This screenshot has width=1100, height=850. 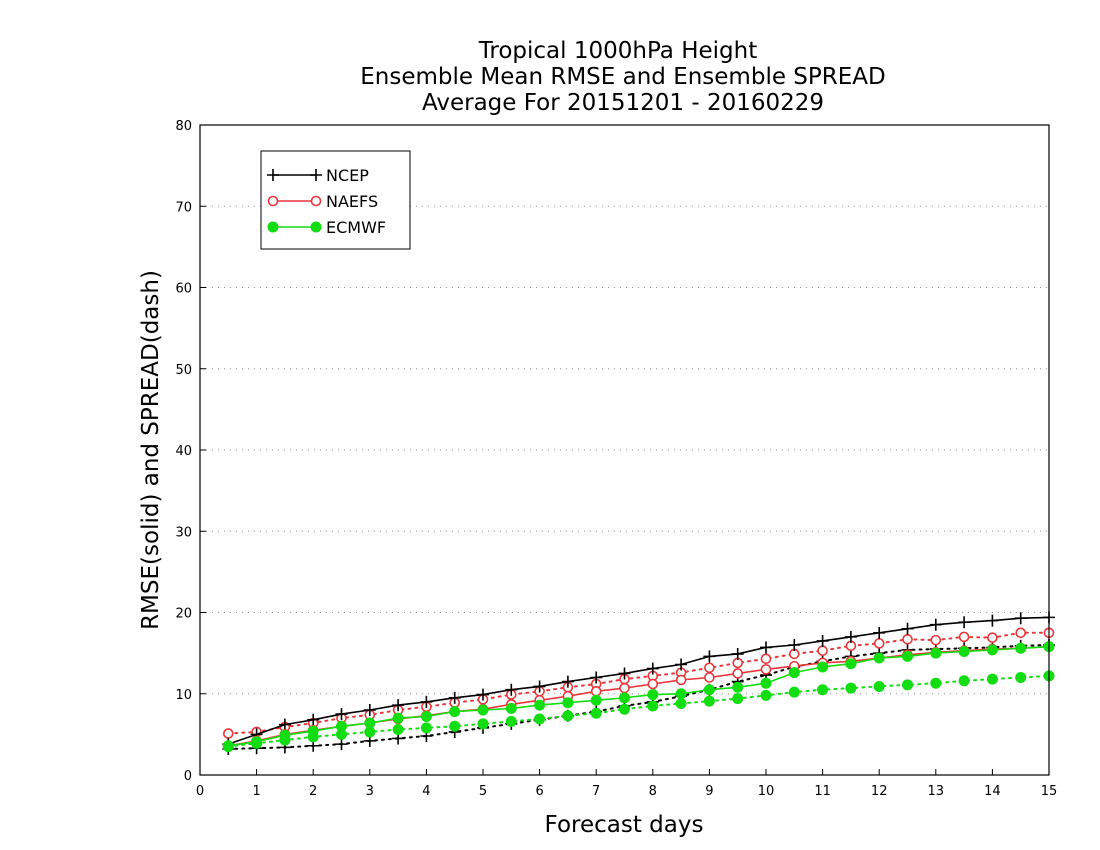 I want to click on chart-title-line-2: Ensemble Mean RMSE and Ensemble SPREAD, so click(x=622, y=77).